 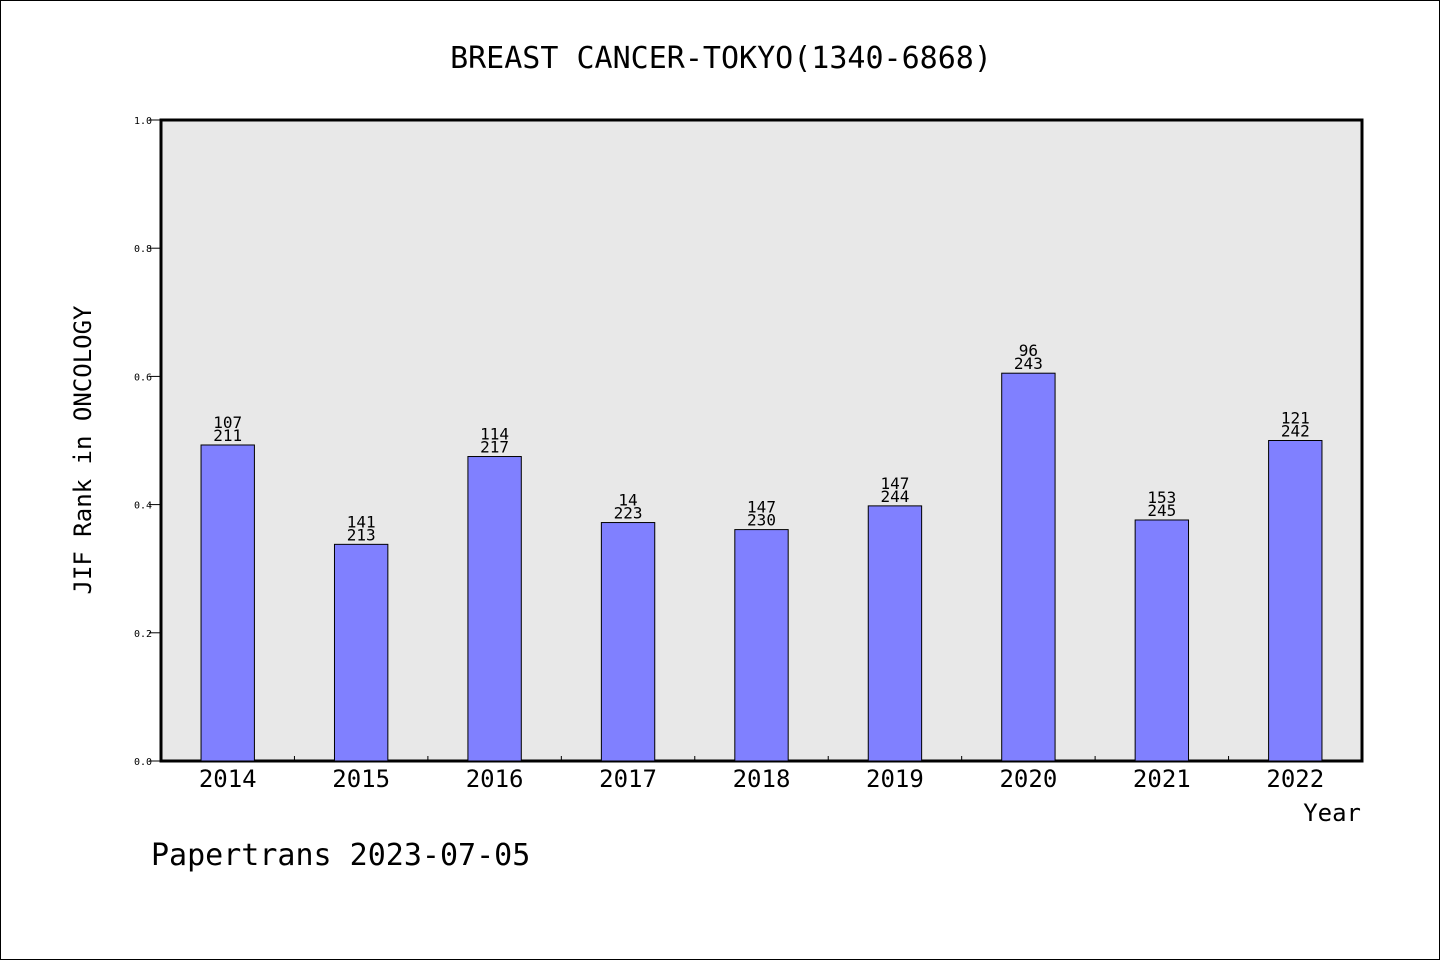 What do you see at coordinates (1028, 350) in the screenshot?
I see `data-label-top: 96` at bounding box center [1028, 350].